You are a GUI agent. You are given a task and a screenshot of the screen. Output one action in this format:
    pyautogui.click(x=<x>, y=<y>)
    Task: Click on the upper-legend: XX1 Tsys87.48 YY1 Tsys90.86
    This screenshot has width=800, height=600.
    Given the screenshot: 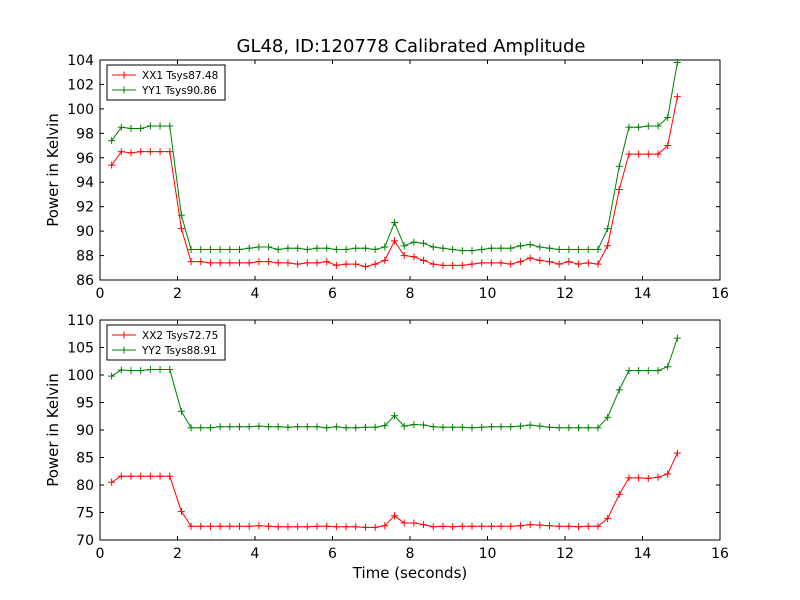 What is the action you would take?
    pyautogui.click(x=166, y=82)
    